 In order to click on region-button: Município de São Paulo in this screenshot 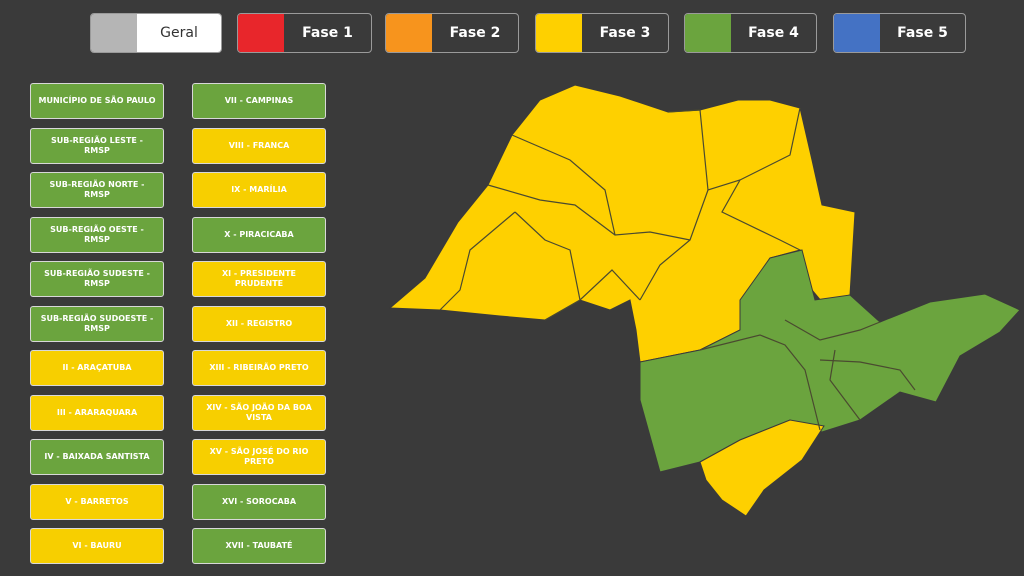, I will do `click(97, 101)`.